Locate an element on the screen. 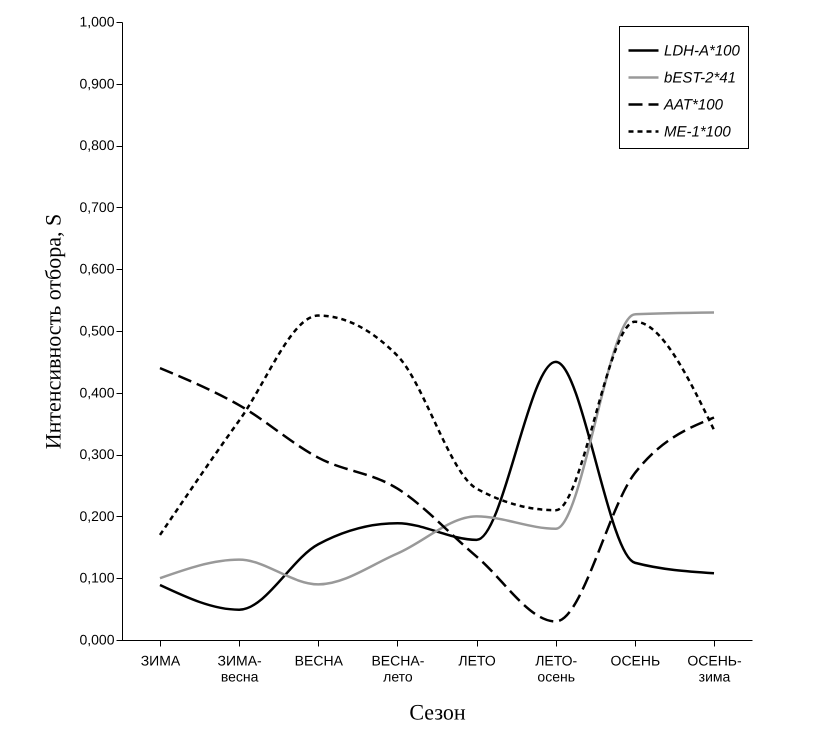  x-tick-label: ОСЕНЬ- зима is located at coordinates (714, 668).